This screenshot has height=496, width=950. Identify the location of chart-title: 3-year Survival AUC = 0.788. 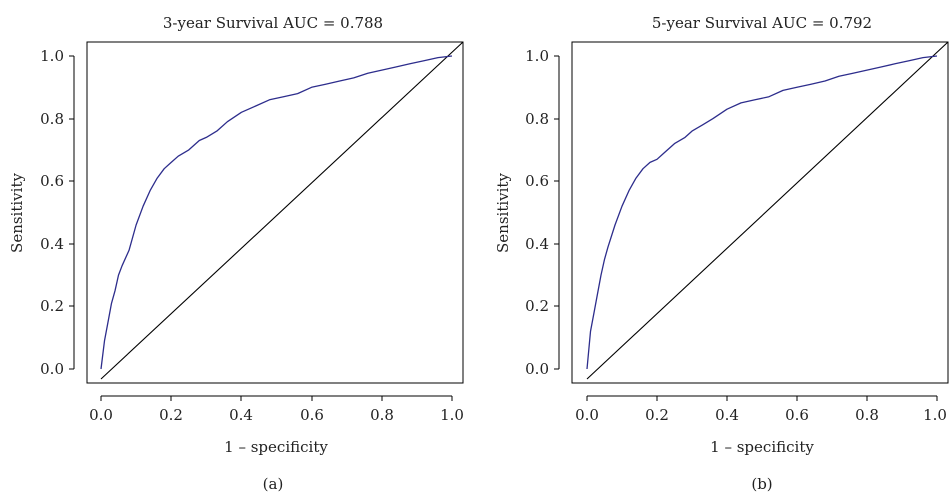
(273, 23).